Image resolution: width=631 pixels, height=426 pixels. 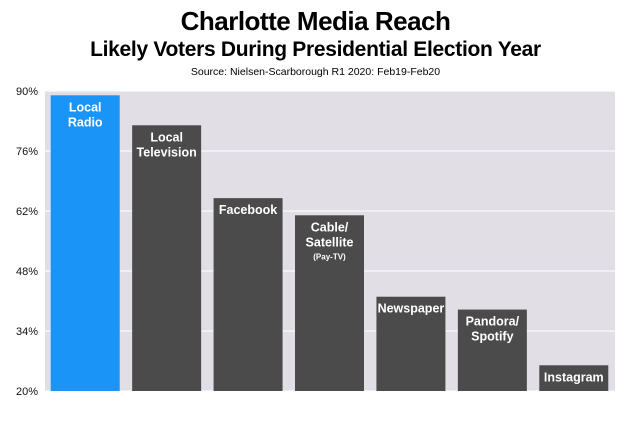 I want to click on y-tick-label: 76%, so click(x=27, y=152).